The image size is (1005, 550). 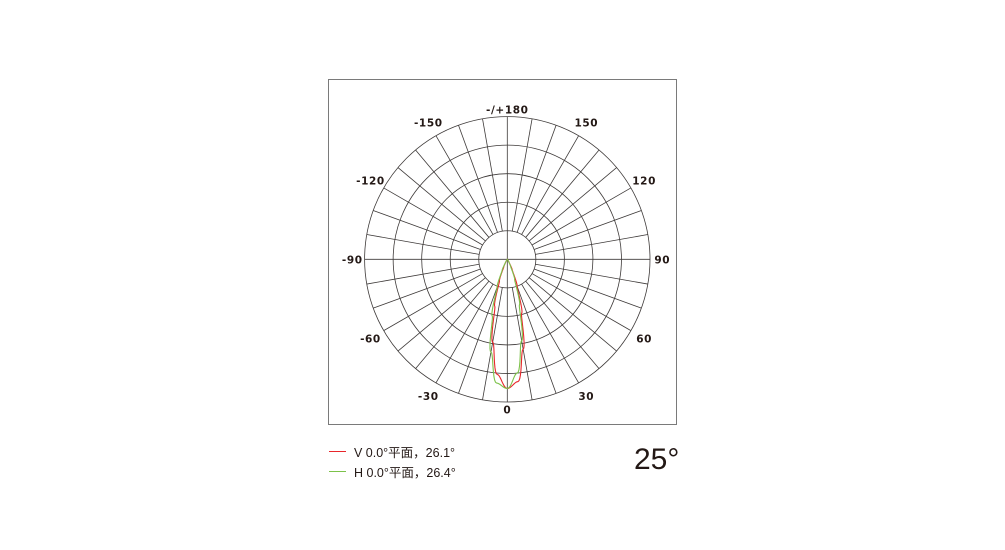 What do you see at coordinates (405, 472) in the screenshot?
I see `legend-label-h: H 0.0°平面，26.4°` at bounding box center [405, 472].